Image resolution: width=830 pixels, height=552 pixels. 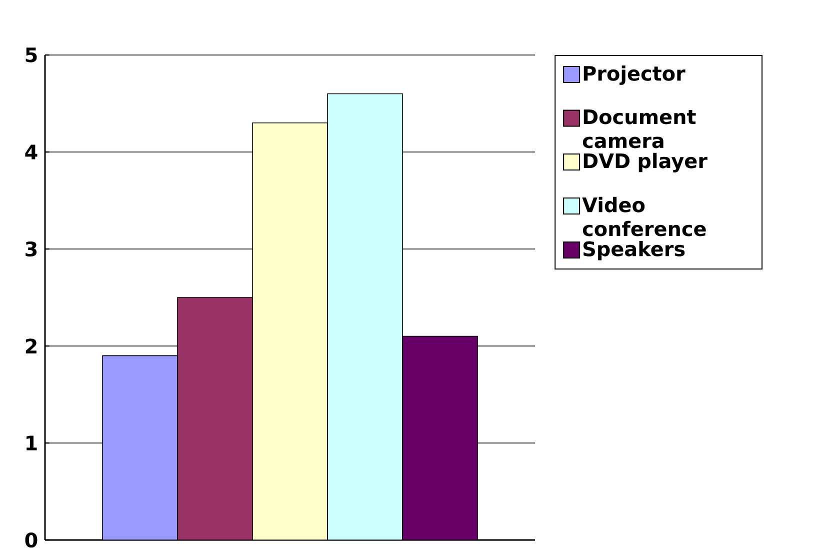 What do you see at coordinates (644, 216) in the screenshot?
I see `legend-label: Video conference` at bounding box center [644, 216].